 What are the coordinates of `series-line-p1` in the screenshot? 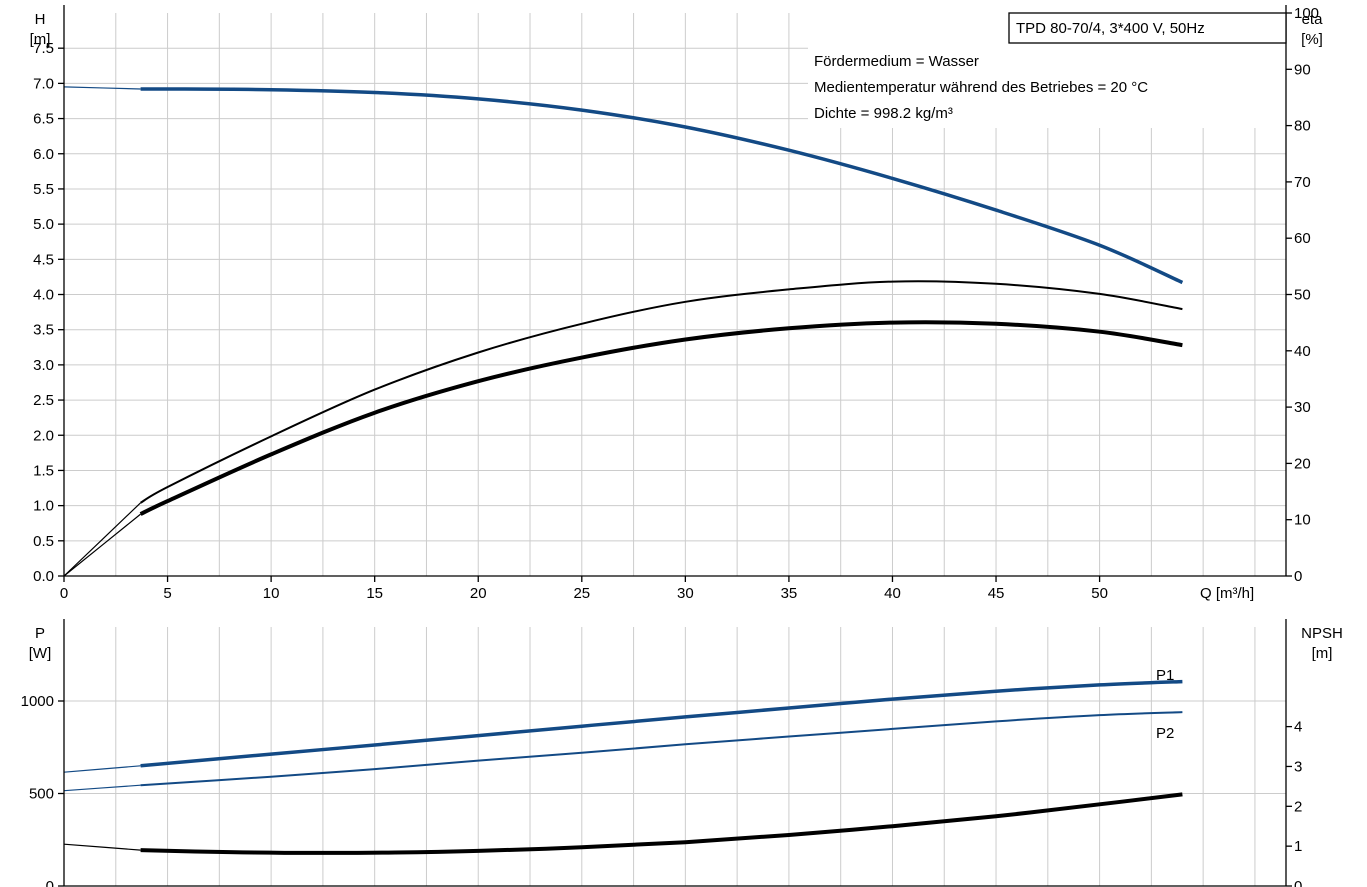 It's located at (661, 723).